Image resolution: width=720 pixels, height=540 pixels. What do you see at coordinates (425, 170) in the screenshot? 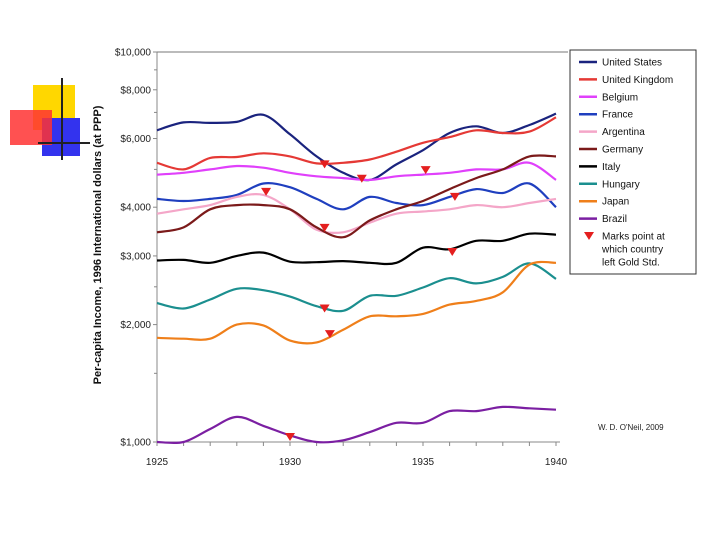
I see `gold-std-exit-marker-belgium` at bounding box center [425, 170].